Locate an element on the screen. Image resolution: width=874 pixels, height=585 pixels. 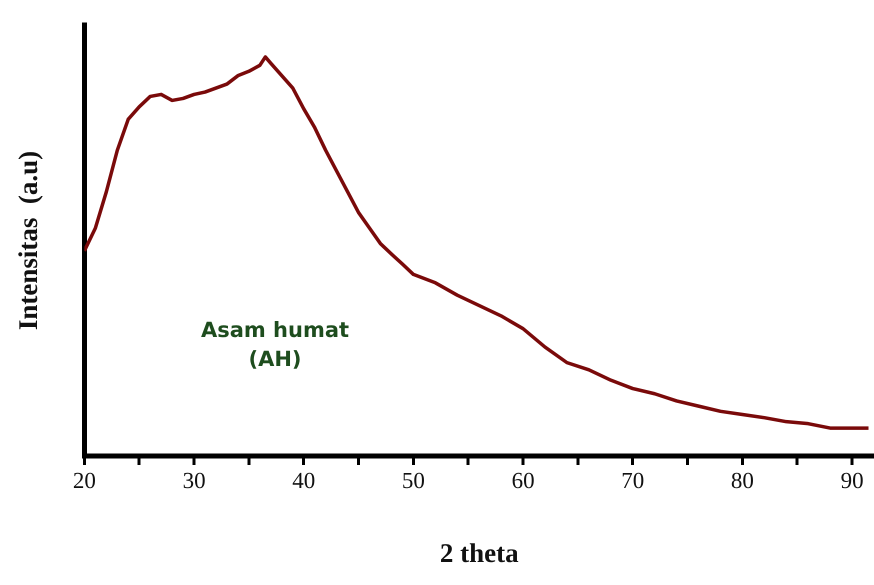
x-axis-title: 2 theta is located at coordinates (480, 553).